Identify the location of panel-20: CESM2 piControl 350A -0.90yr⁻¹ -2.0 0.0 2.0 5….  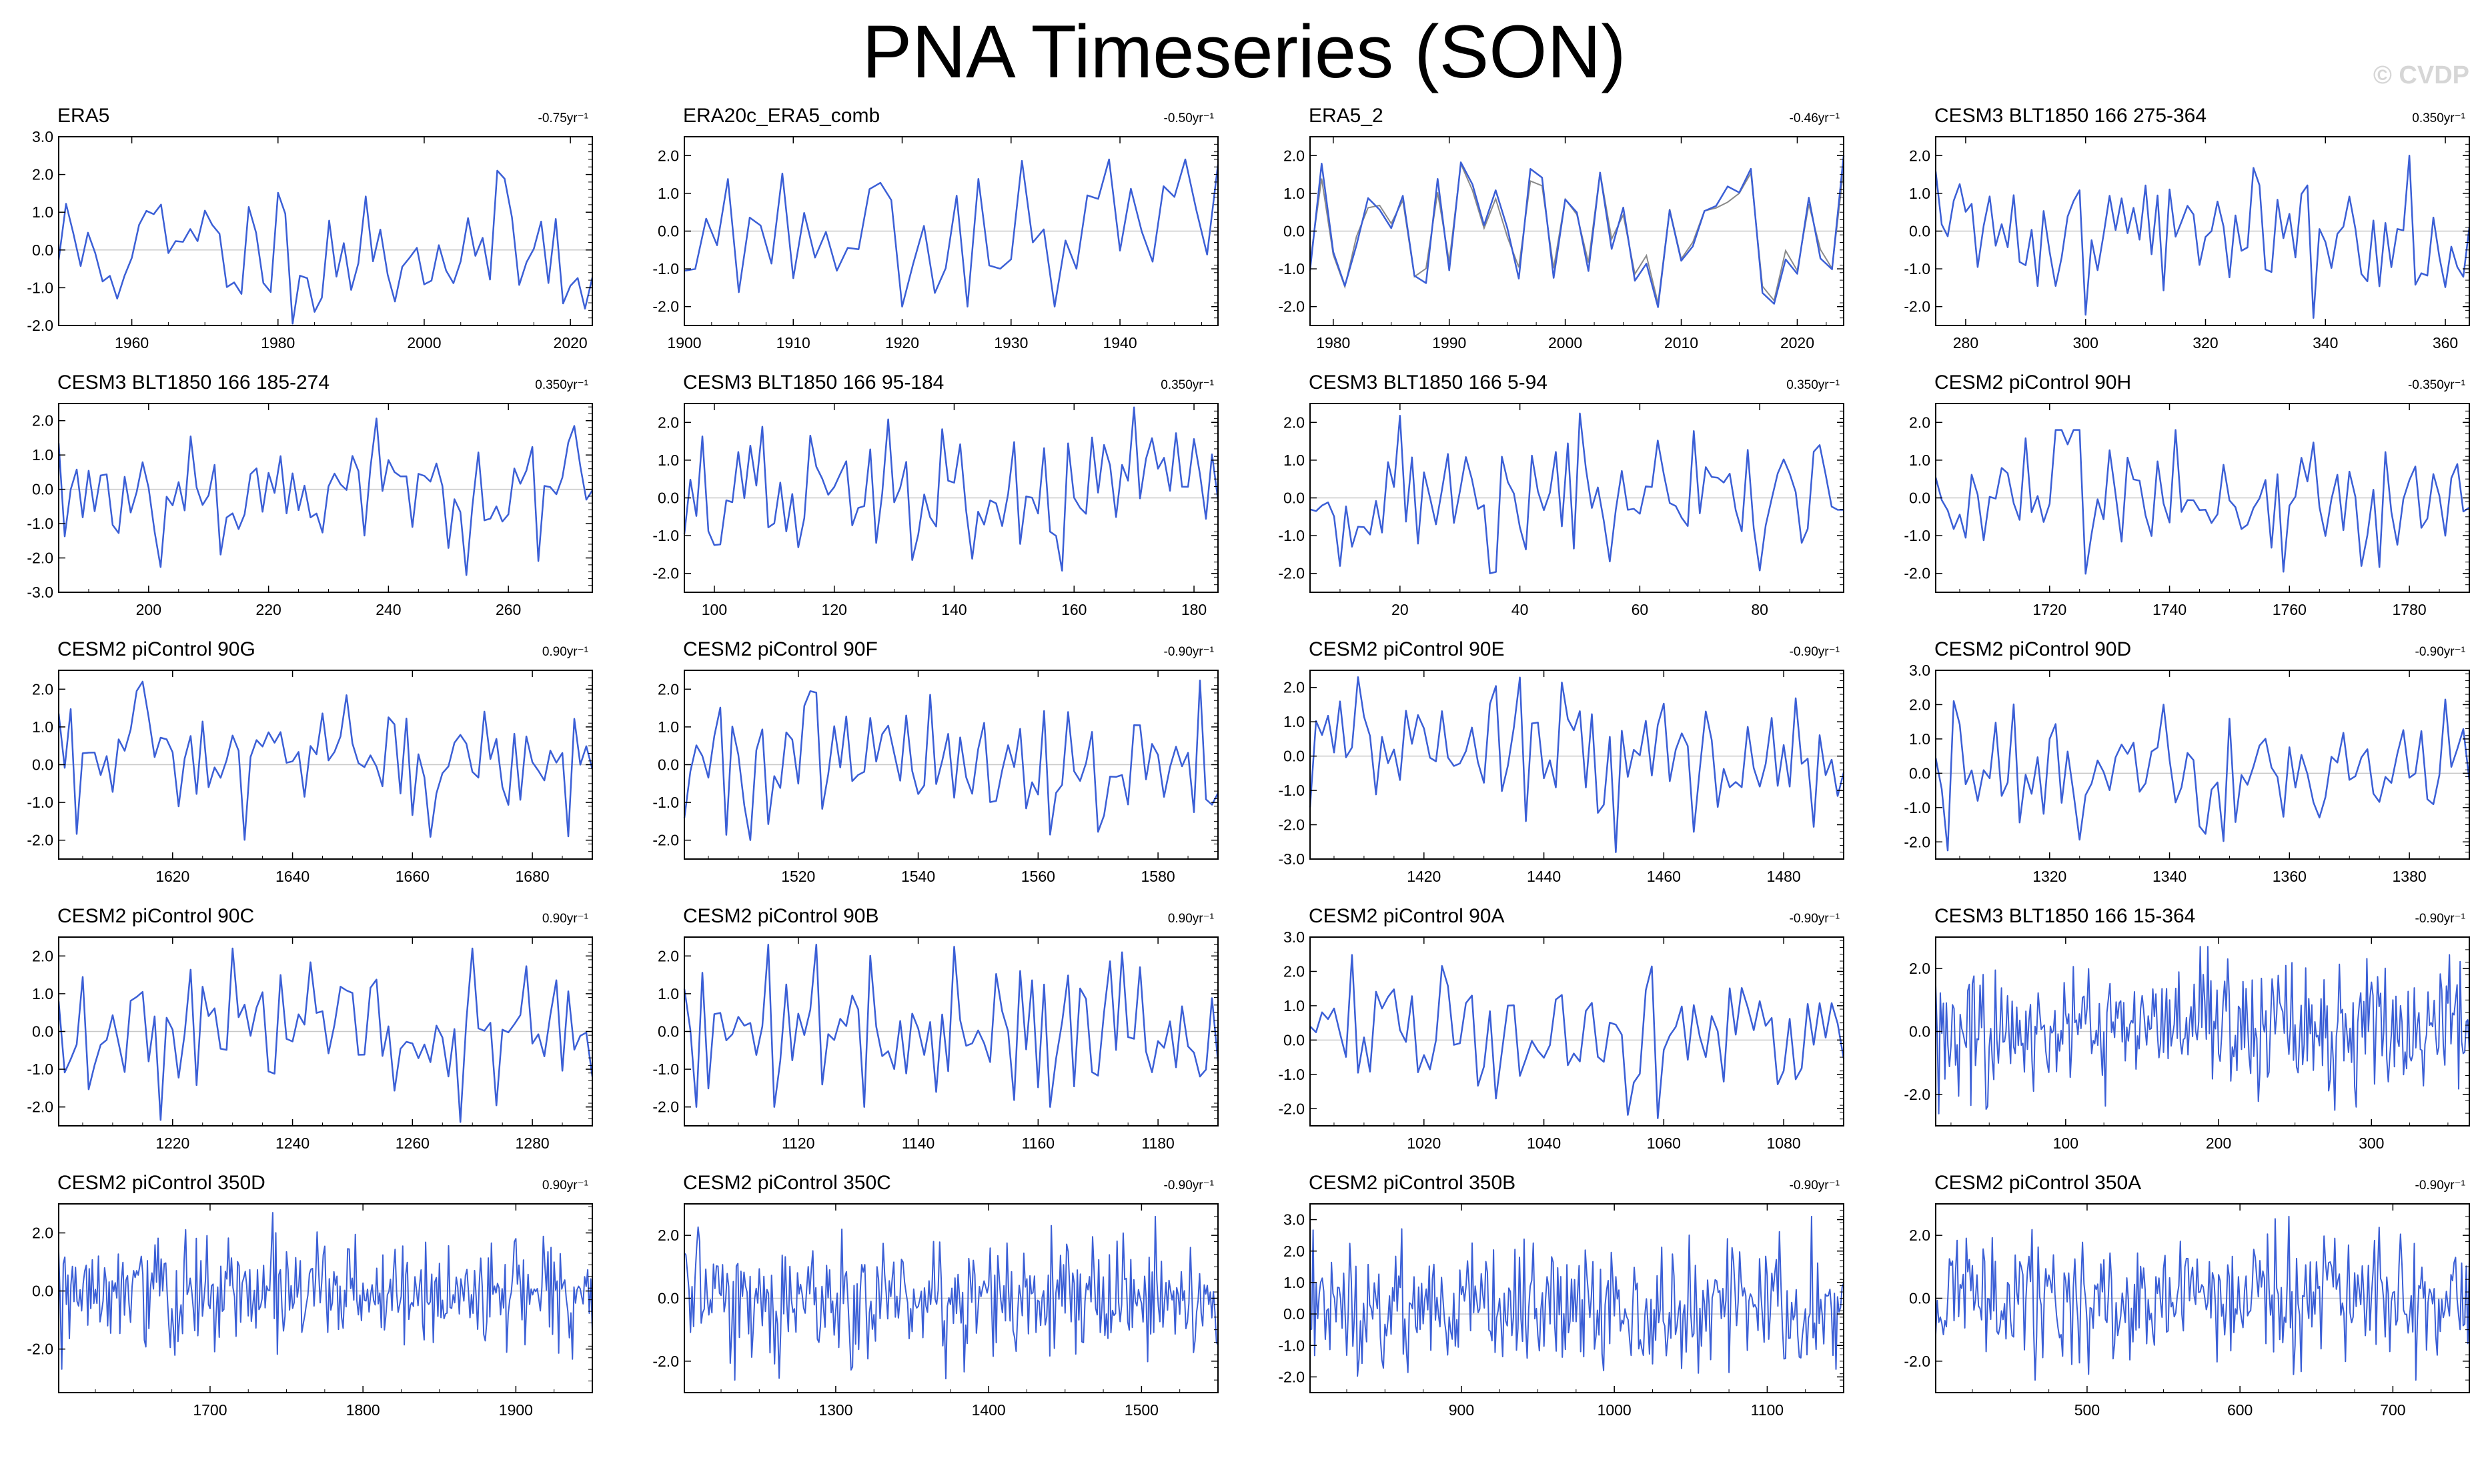
(2187, 1295).